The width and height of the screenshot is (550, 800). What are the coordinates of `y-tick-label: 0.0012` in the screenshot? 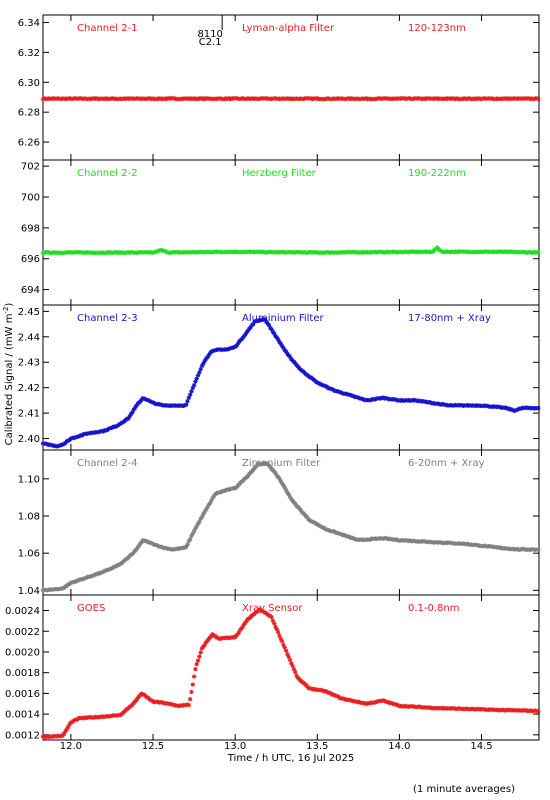 It's located at (22, 735).